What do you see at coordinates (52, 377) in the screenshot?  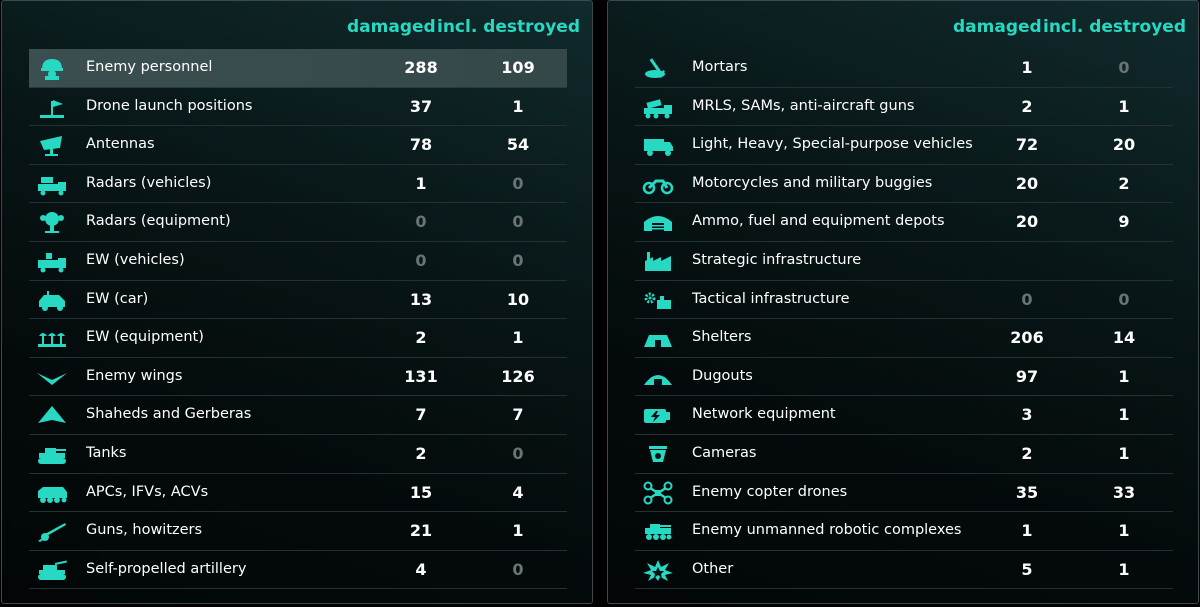 I see `enemy-wing-icon` at bounding box center [52, 377].